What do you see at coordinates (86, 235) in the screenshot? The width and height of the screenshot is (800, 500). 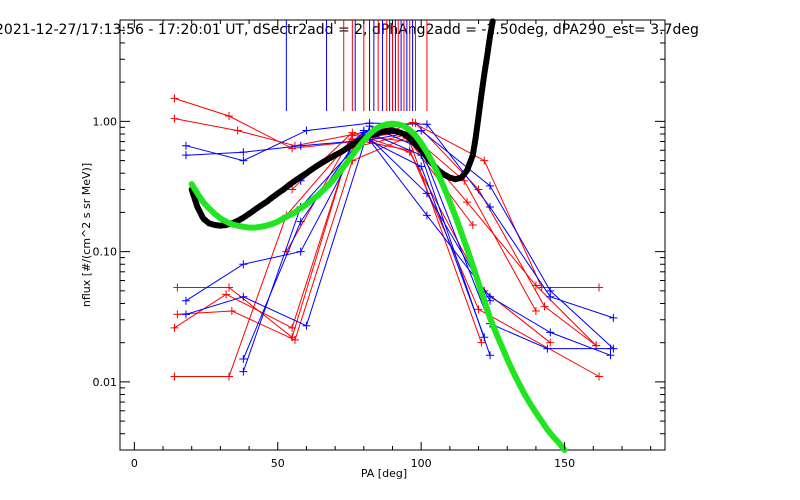 I see `y-axis-label: nflux [#/(cm^2 s sr MeV)]` at bounding box center [86, 235].